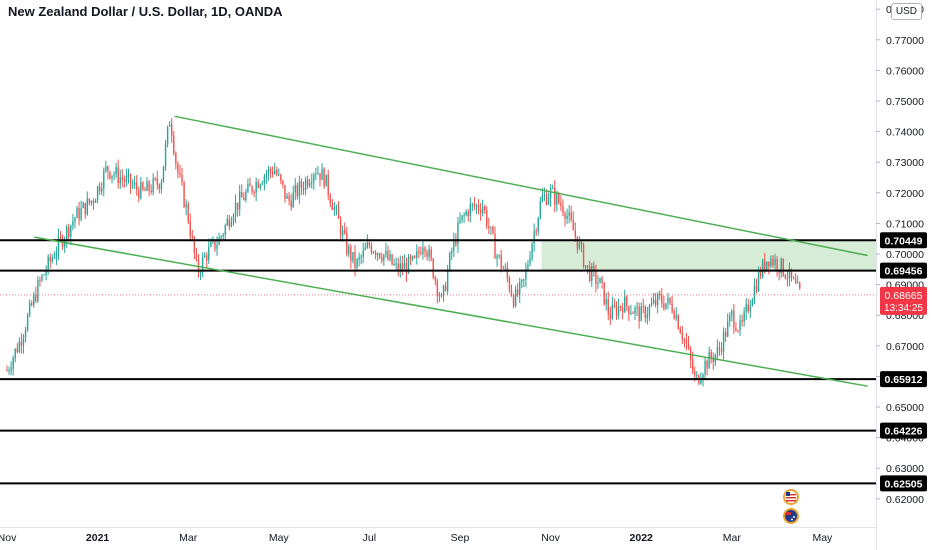  Describe the element at coordinates (905, 71) in the screenshot. I see `price-tick-label: 0.76000` at that location.